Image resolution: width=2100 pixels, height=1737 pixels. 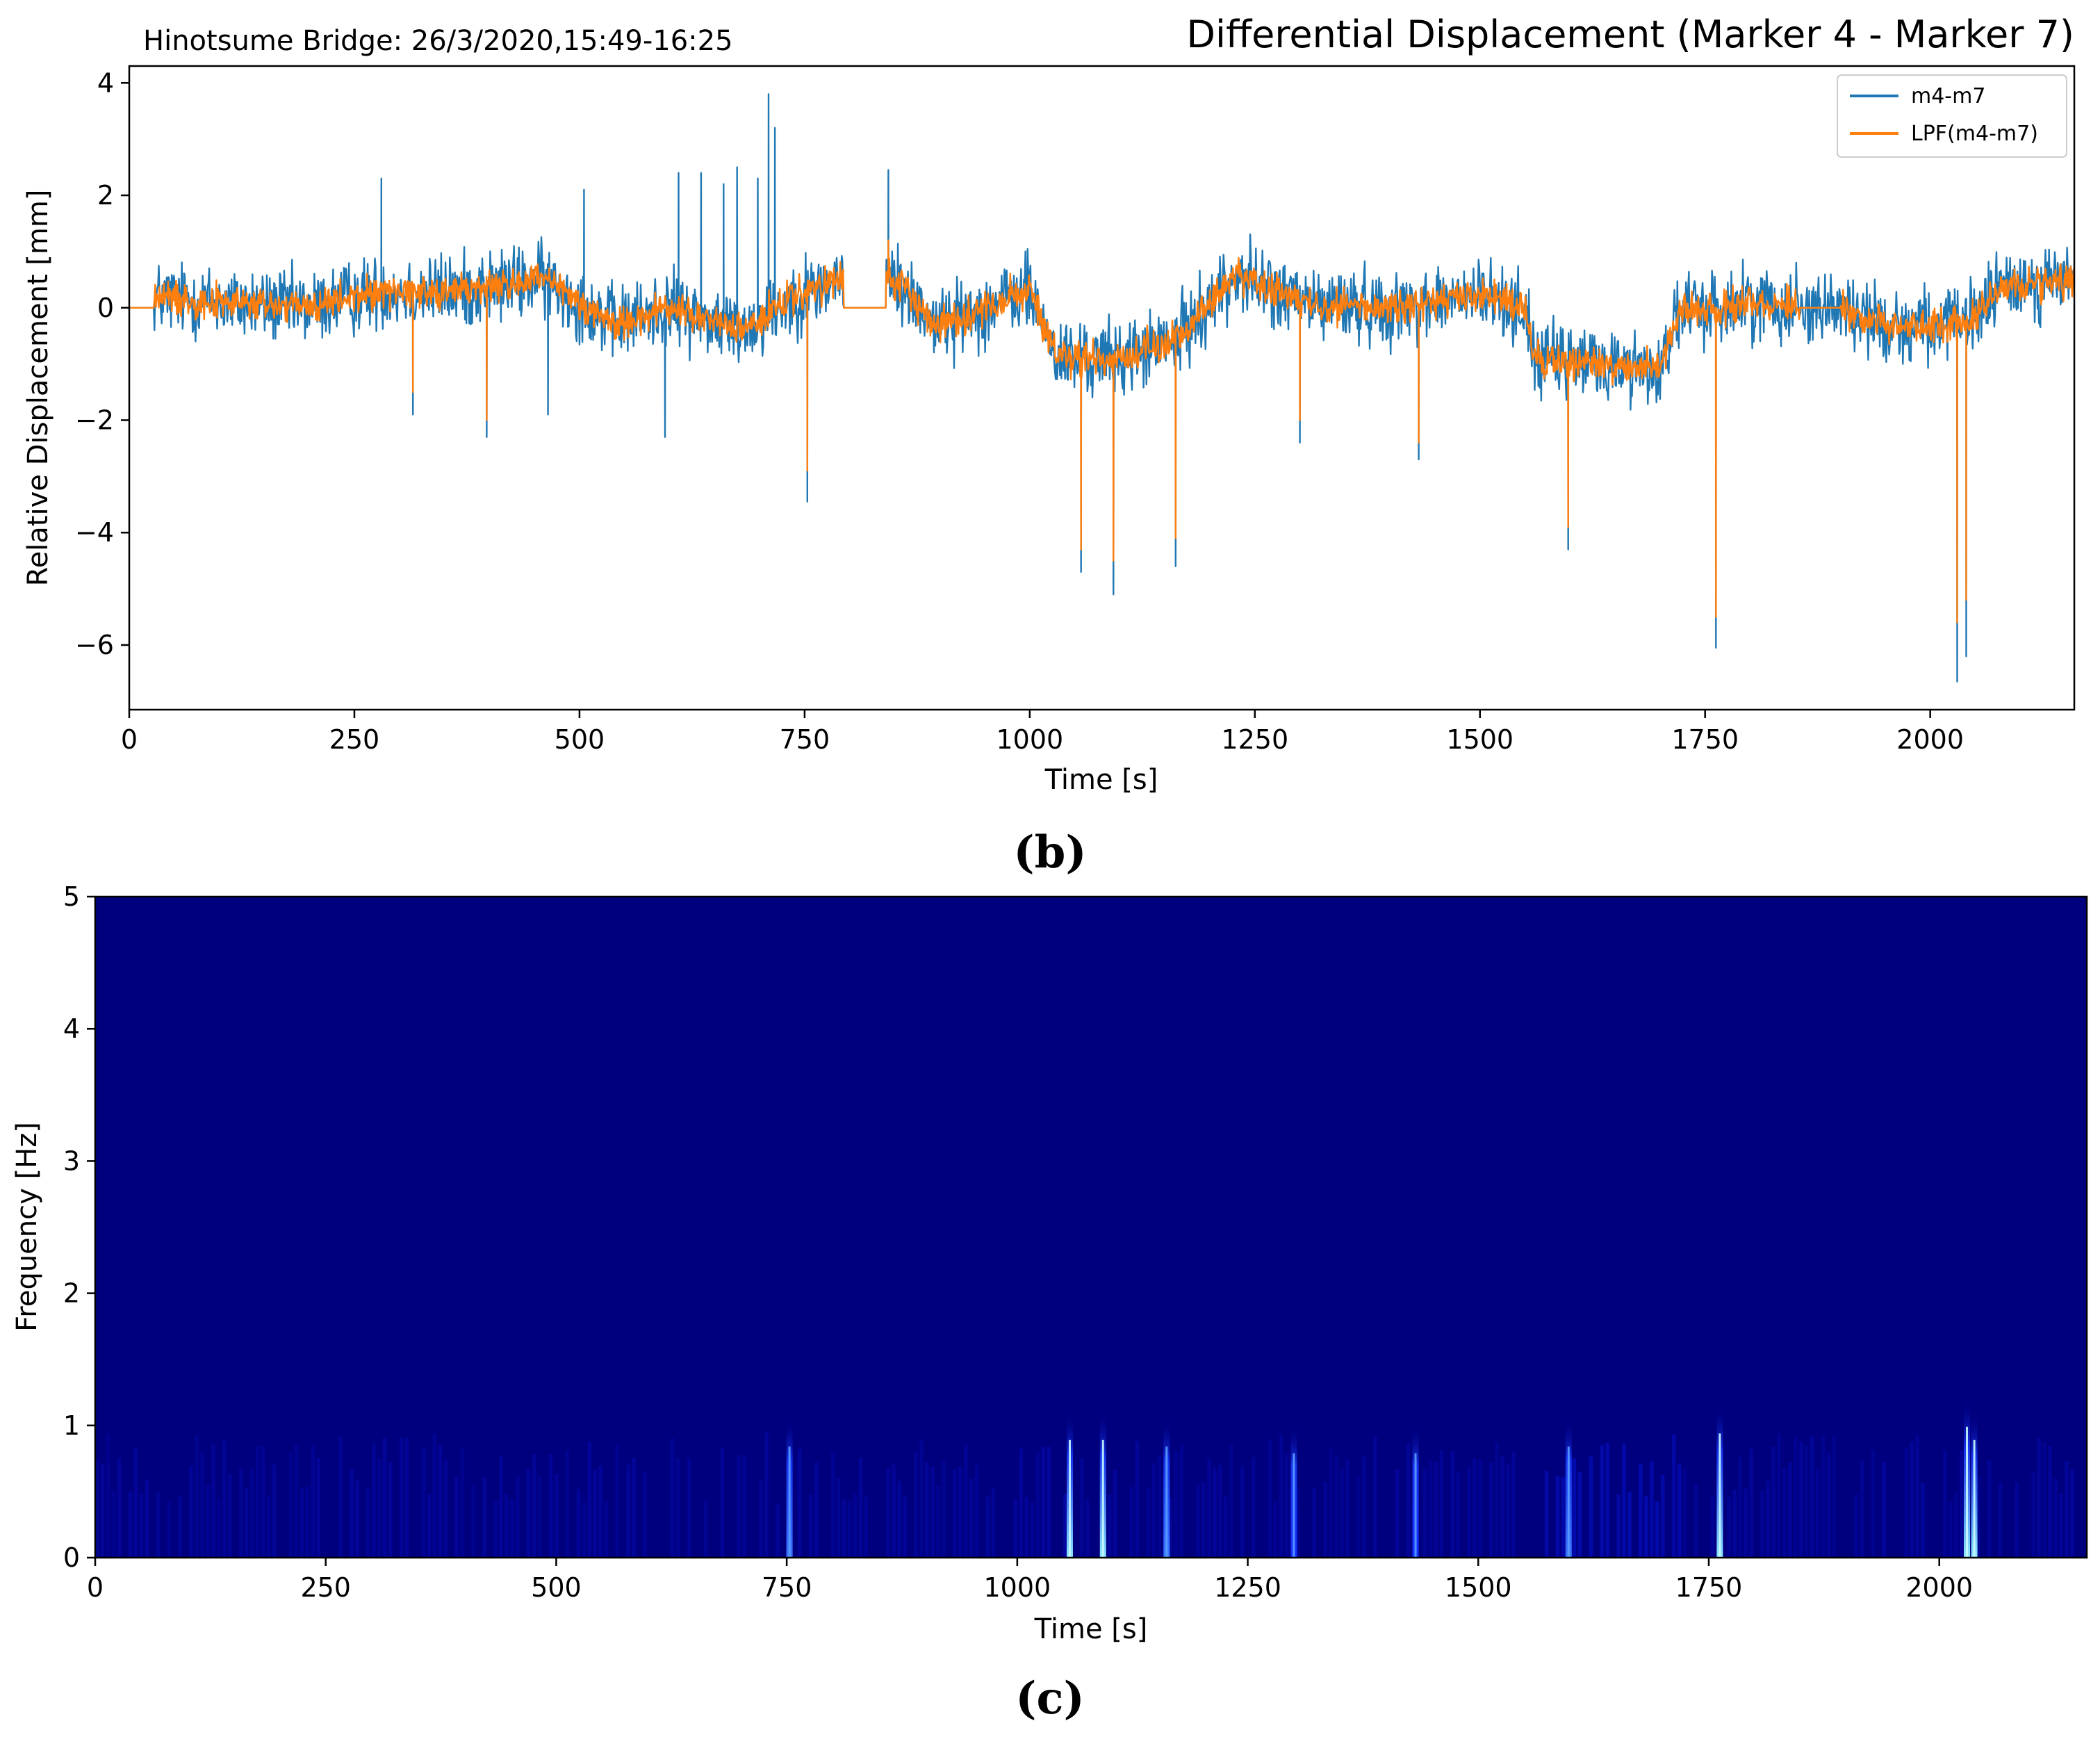 I want to click on c-ytick-label-0: 0, so click(x=72, y=1557).